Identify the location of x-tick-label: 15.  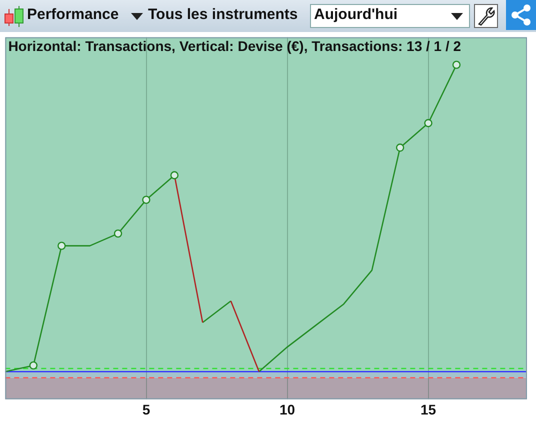
(428, 409).